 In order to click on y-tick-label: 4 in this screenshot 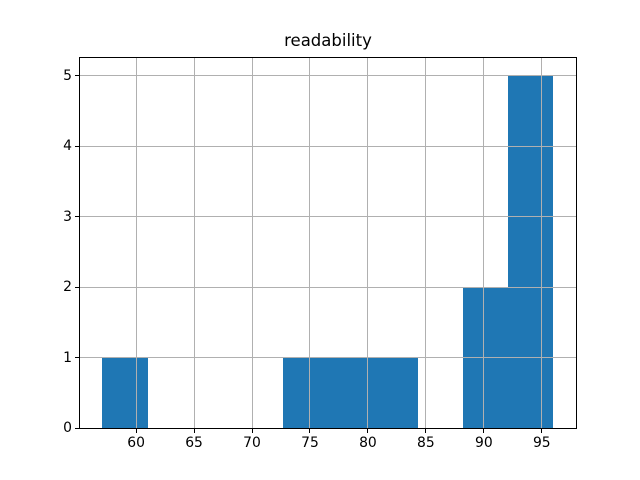, I will do `click(67, 146)`.